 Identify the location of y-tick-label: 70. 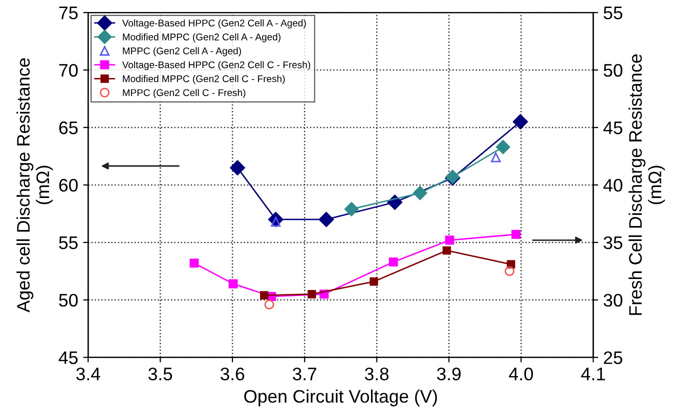
(68, 70).